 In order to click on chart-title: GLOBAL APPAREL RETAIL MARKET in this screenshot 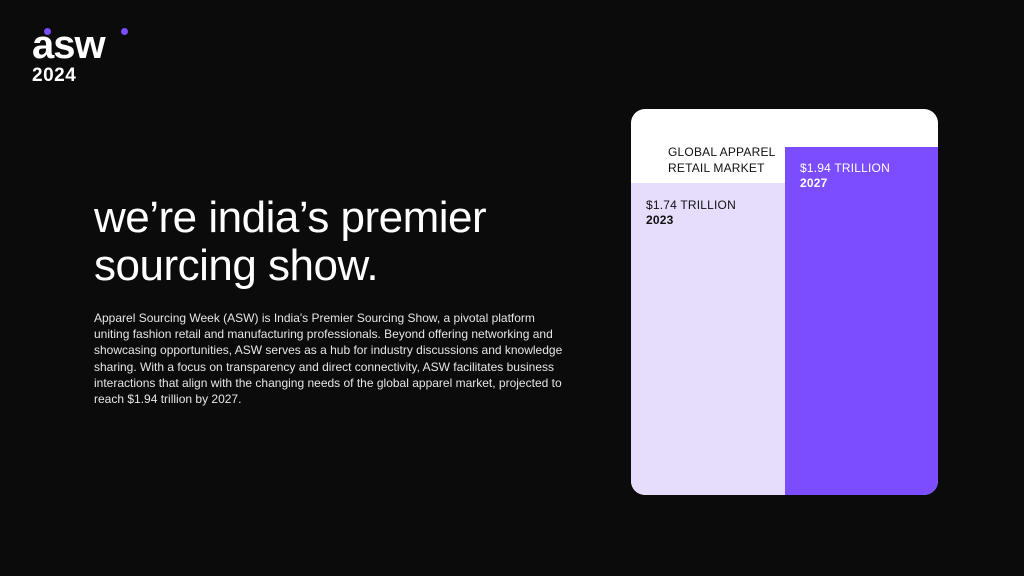, I will do `click(722, 160)`.